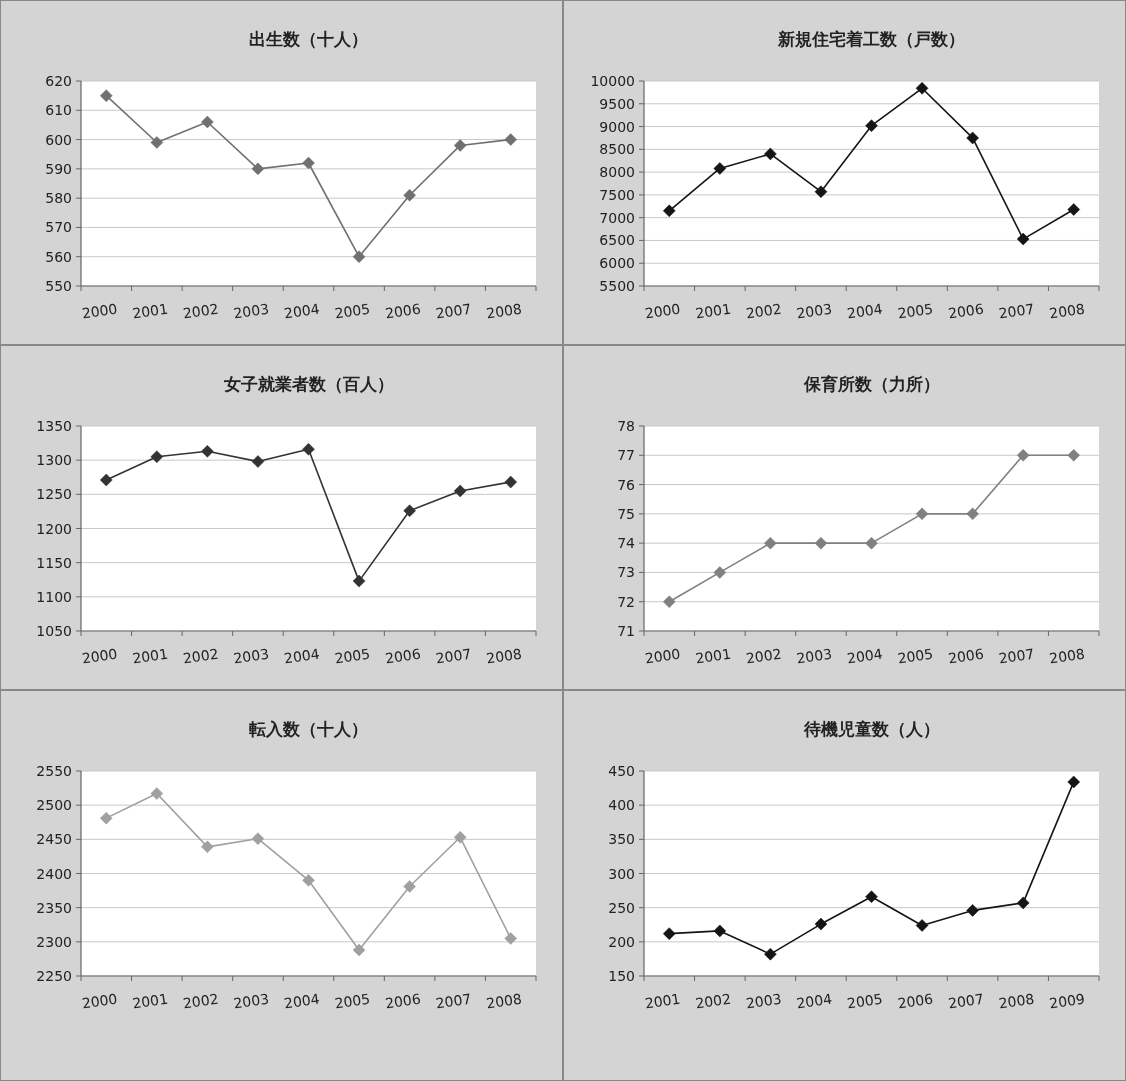 The height and width of the screenshot is (1081, 1126). What do you see at coordinates (58, 110) in the screenshot?
I see `y-tick-label: 610` at bounding box center [58, 110].